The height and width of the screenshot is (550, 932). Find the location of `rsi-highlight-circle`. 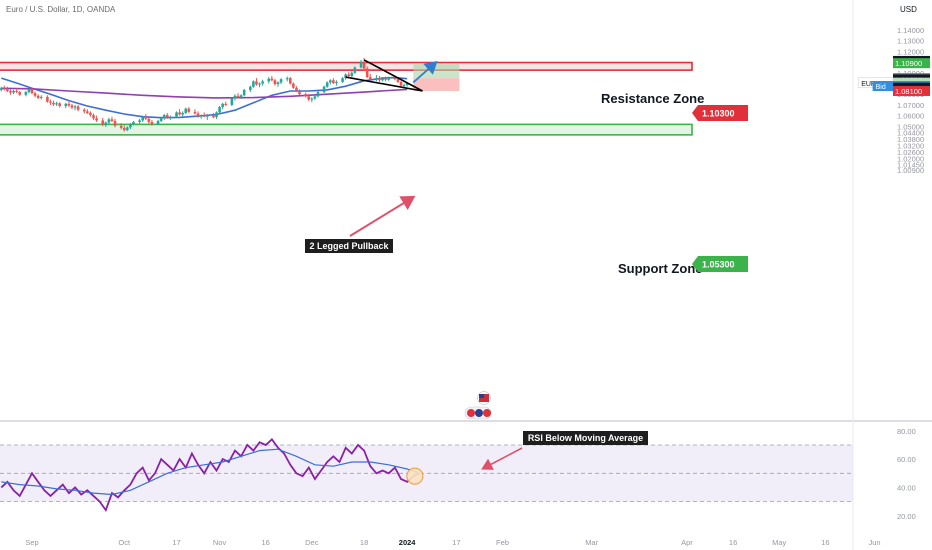

rsi-highlight-circle is located at coordinates (415, 476).